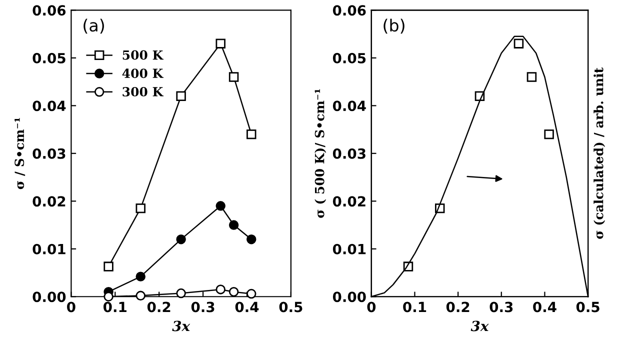 The image size is (619, 339). Describe the element at coordinates (143, 73) in the screenshot. I see `legend-label: 400 K` at that location.